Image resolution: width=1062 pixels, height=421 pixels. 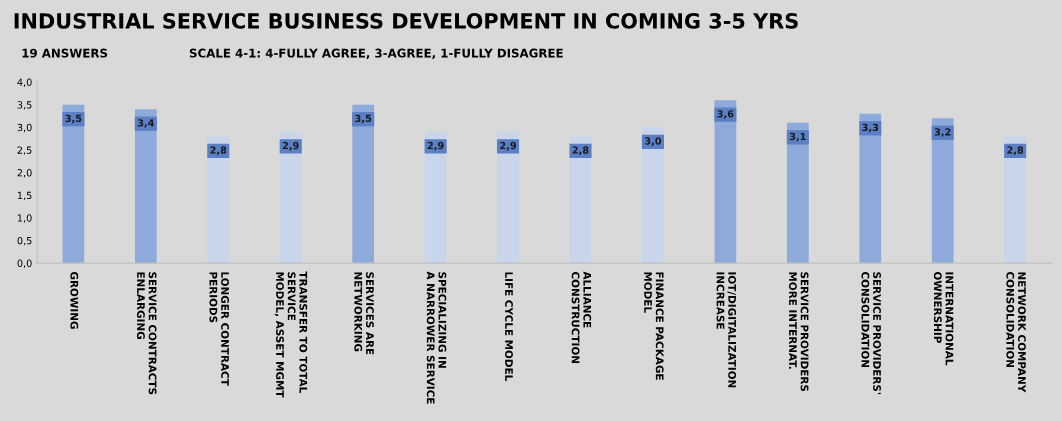 What do you see at coordinates (24, 241) in the screenshot?
I see `y-tick-label: 0,5` at bounding box center [24, 241].